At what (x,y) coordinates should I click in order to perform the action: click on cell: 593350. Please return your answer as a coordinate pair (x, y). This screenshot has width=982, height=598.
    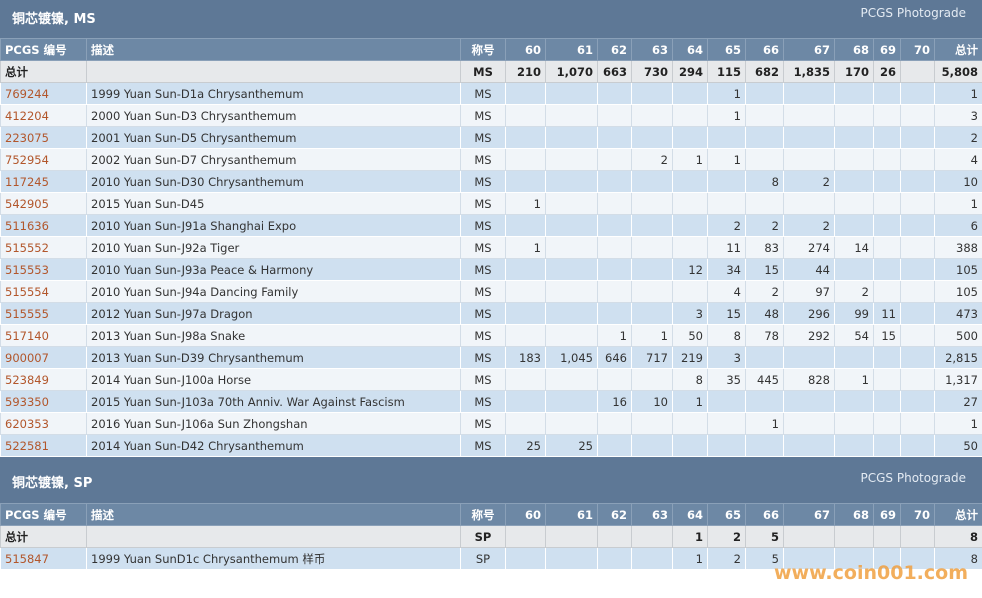
    Looking at the image, I should click on (43, 401).